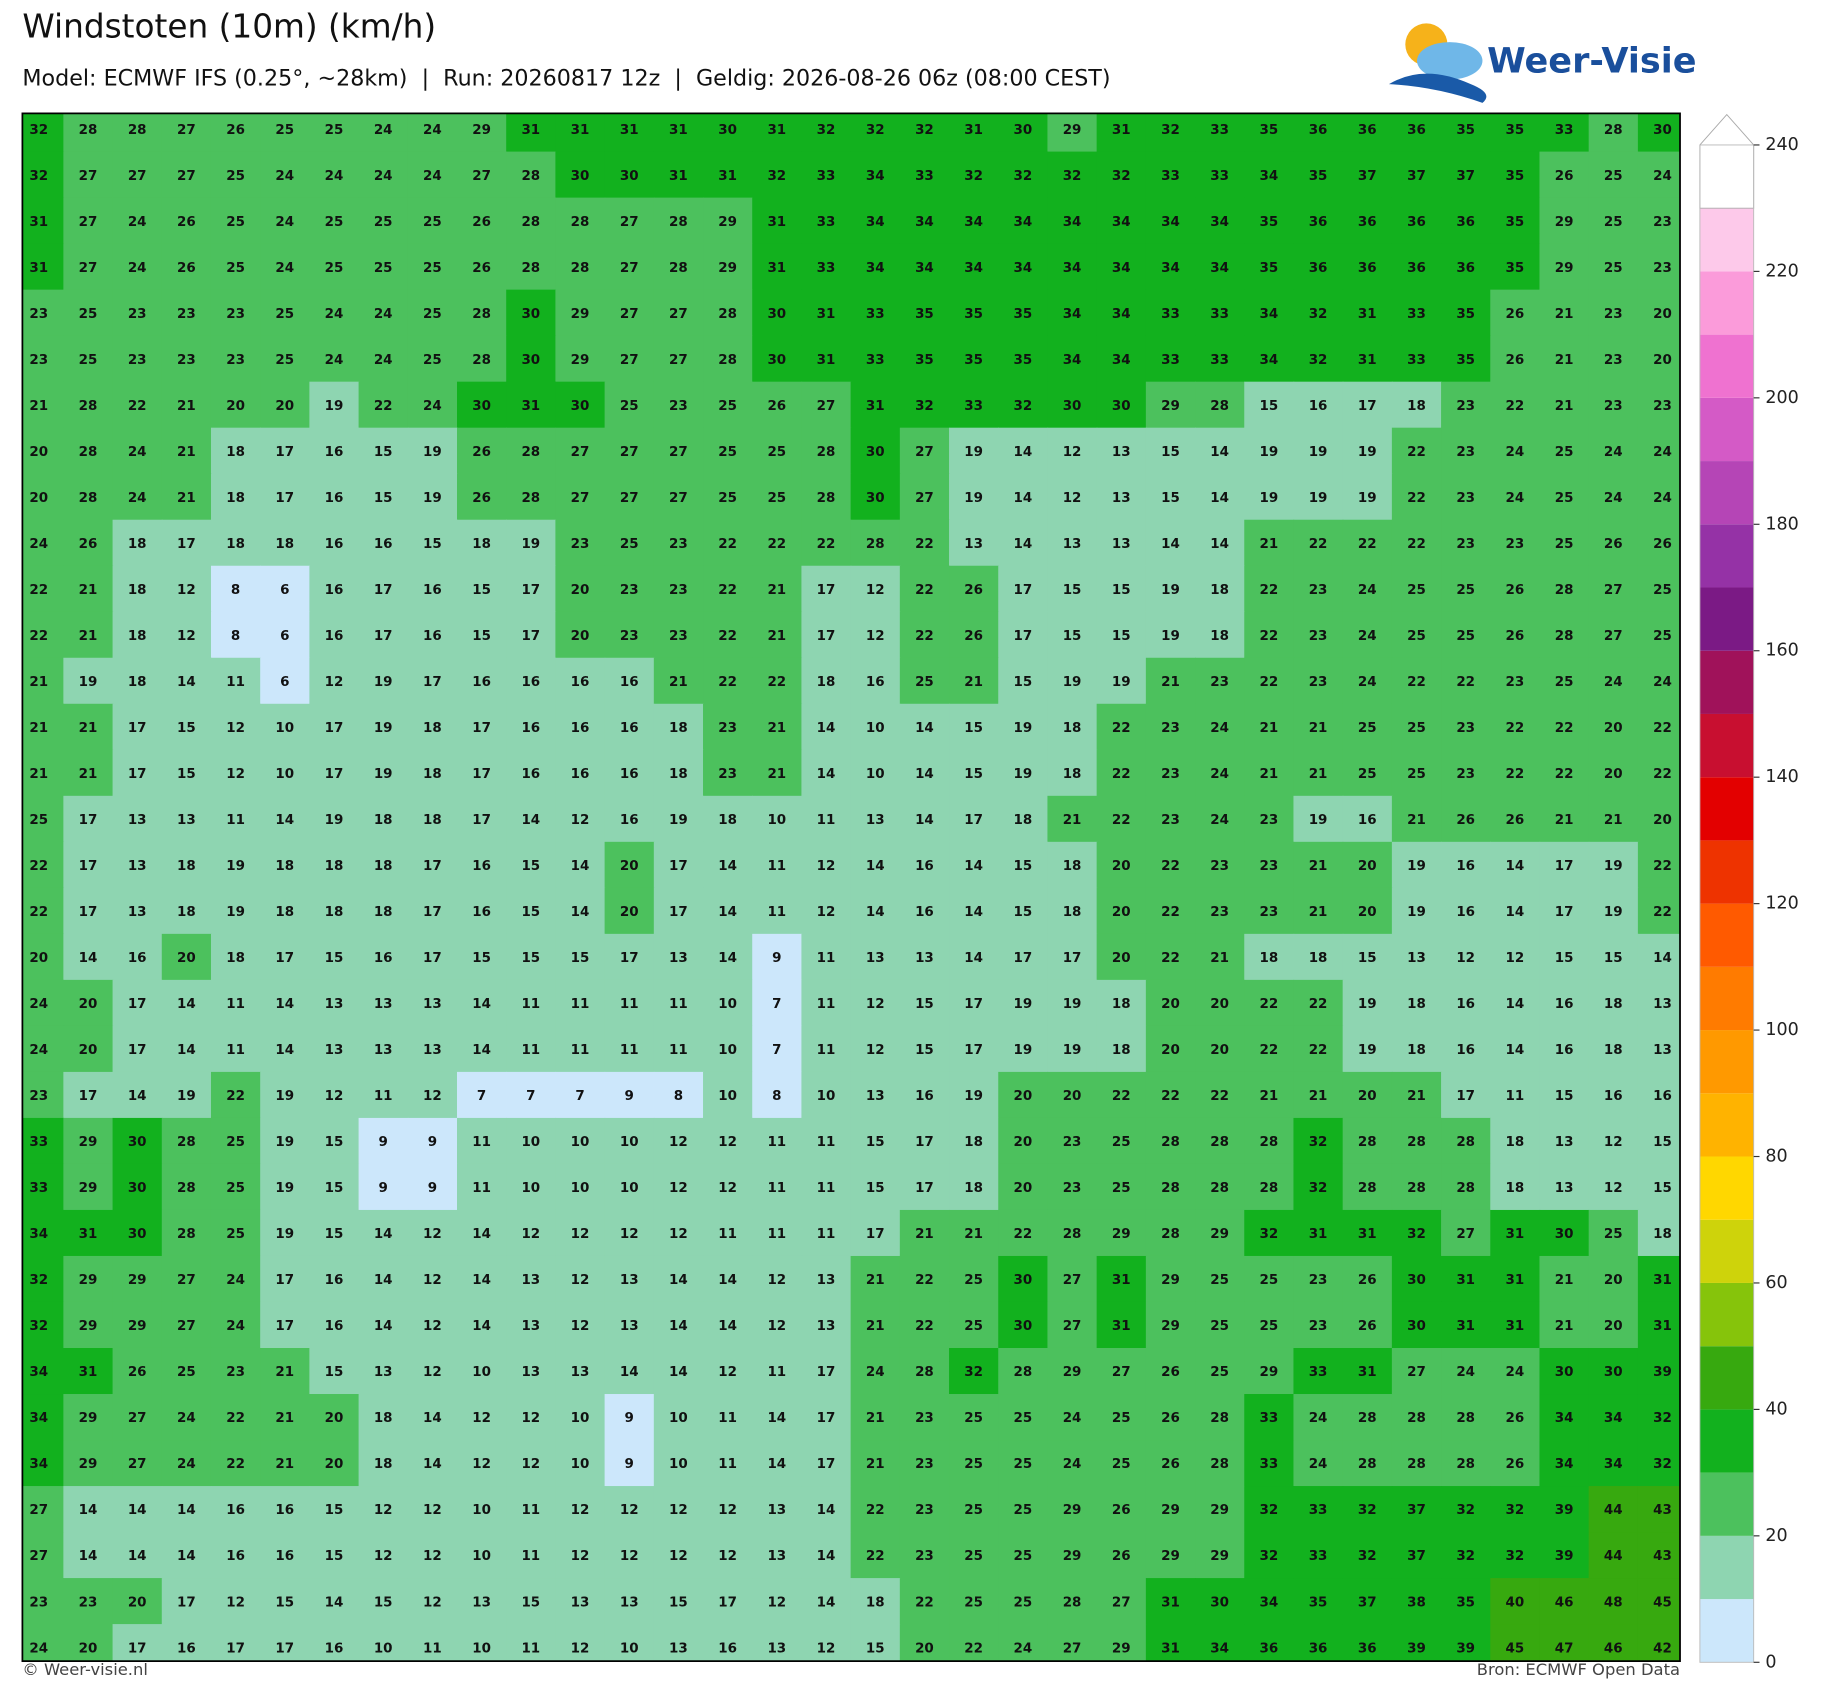  Describe the element at coordinates (235, 1004) in the screenshot. I see `gust-value: 11` at that location.